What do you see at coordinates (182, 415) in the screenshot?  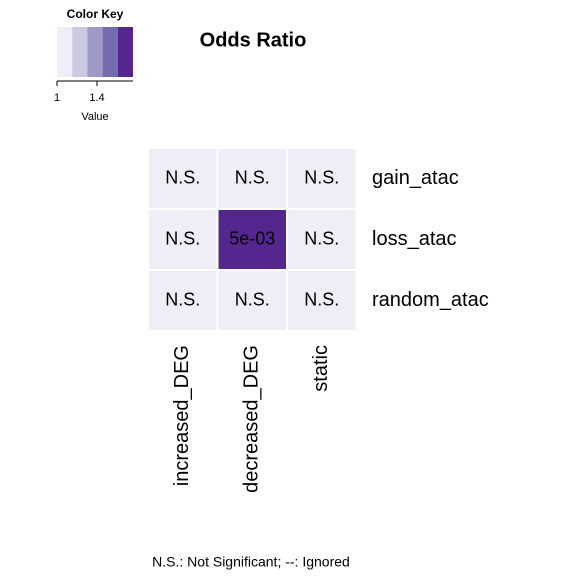 I see `column-label: increased_DEG` at bounding box center [182, 415].